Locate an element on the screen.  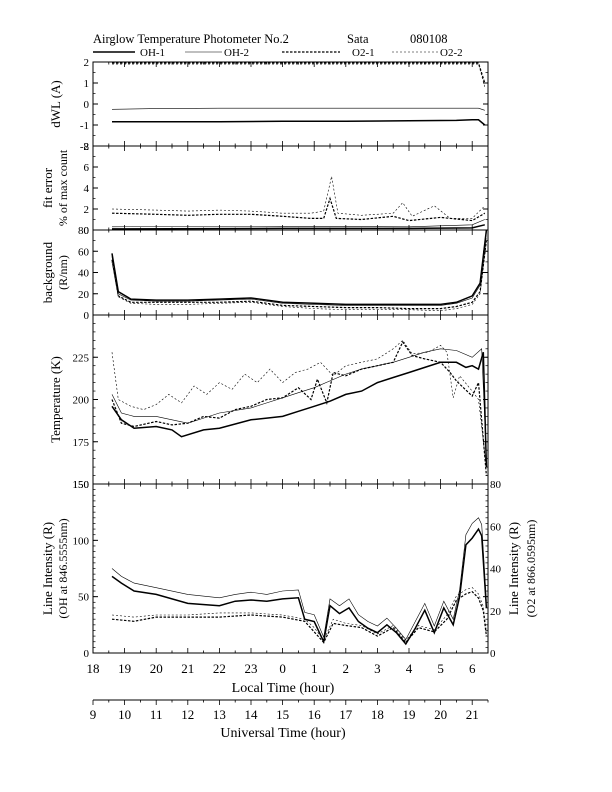
ytick-label-bg: 0 is located at coordinates (87, 316).